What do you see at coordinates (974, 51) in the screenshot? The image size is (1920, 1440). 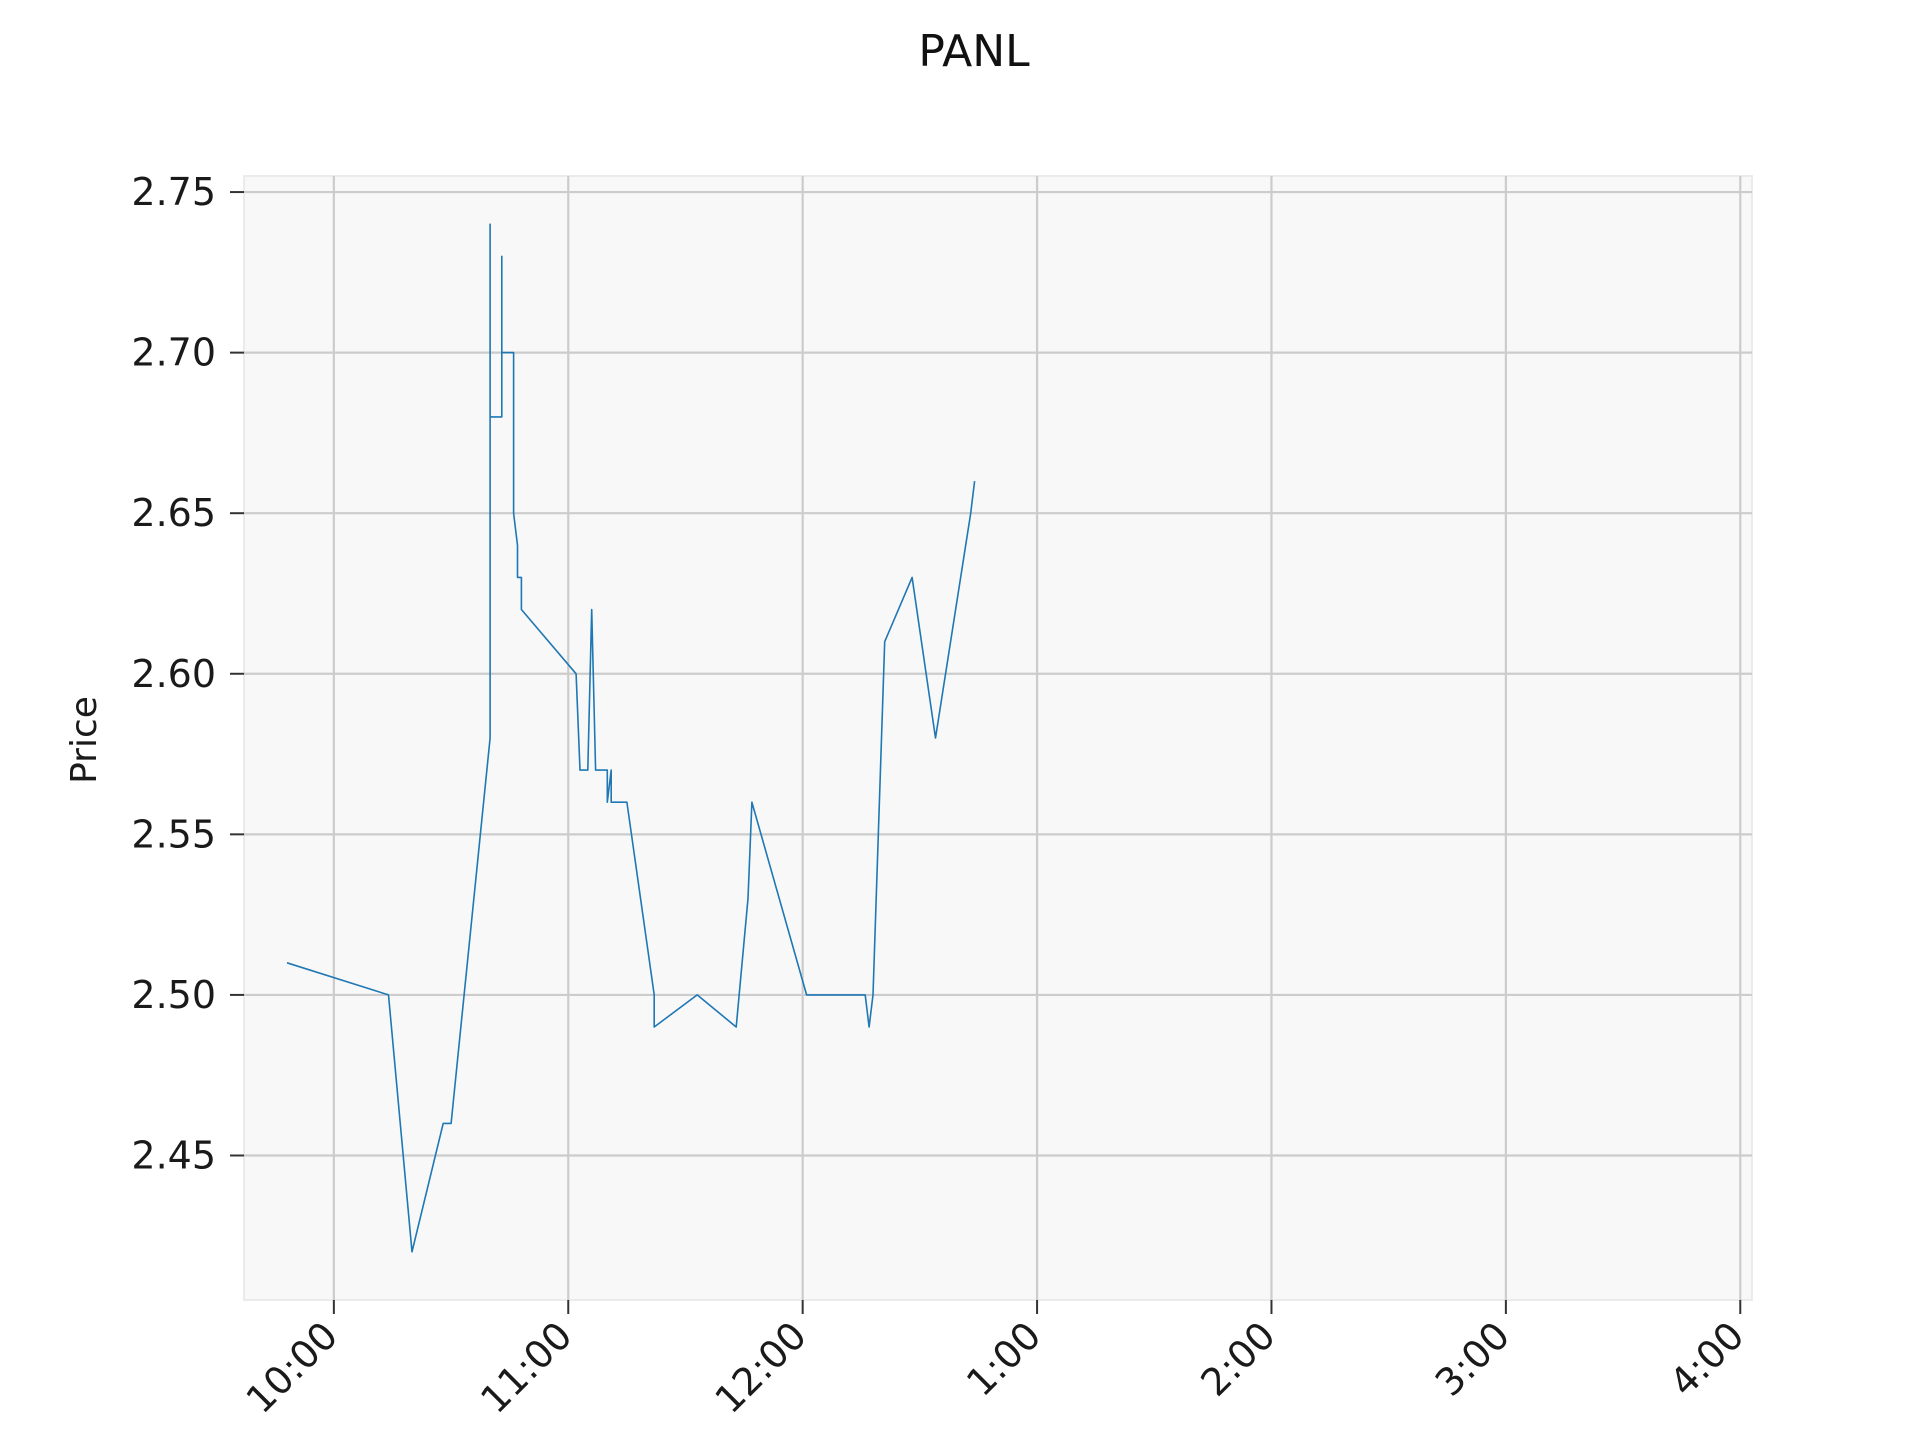 I see `chart-title: PANL` at bounding box center [974, 51].